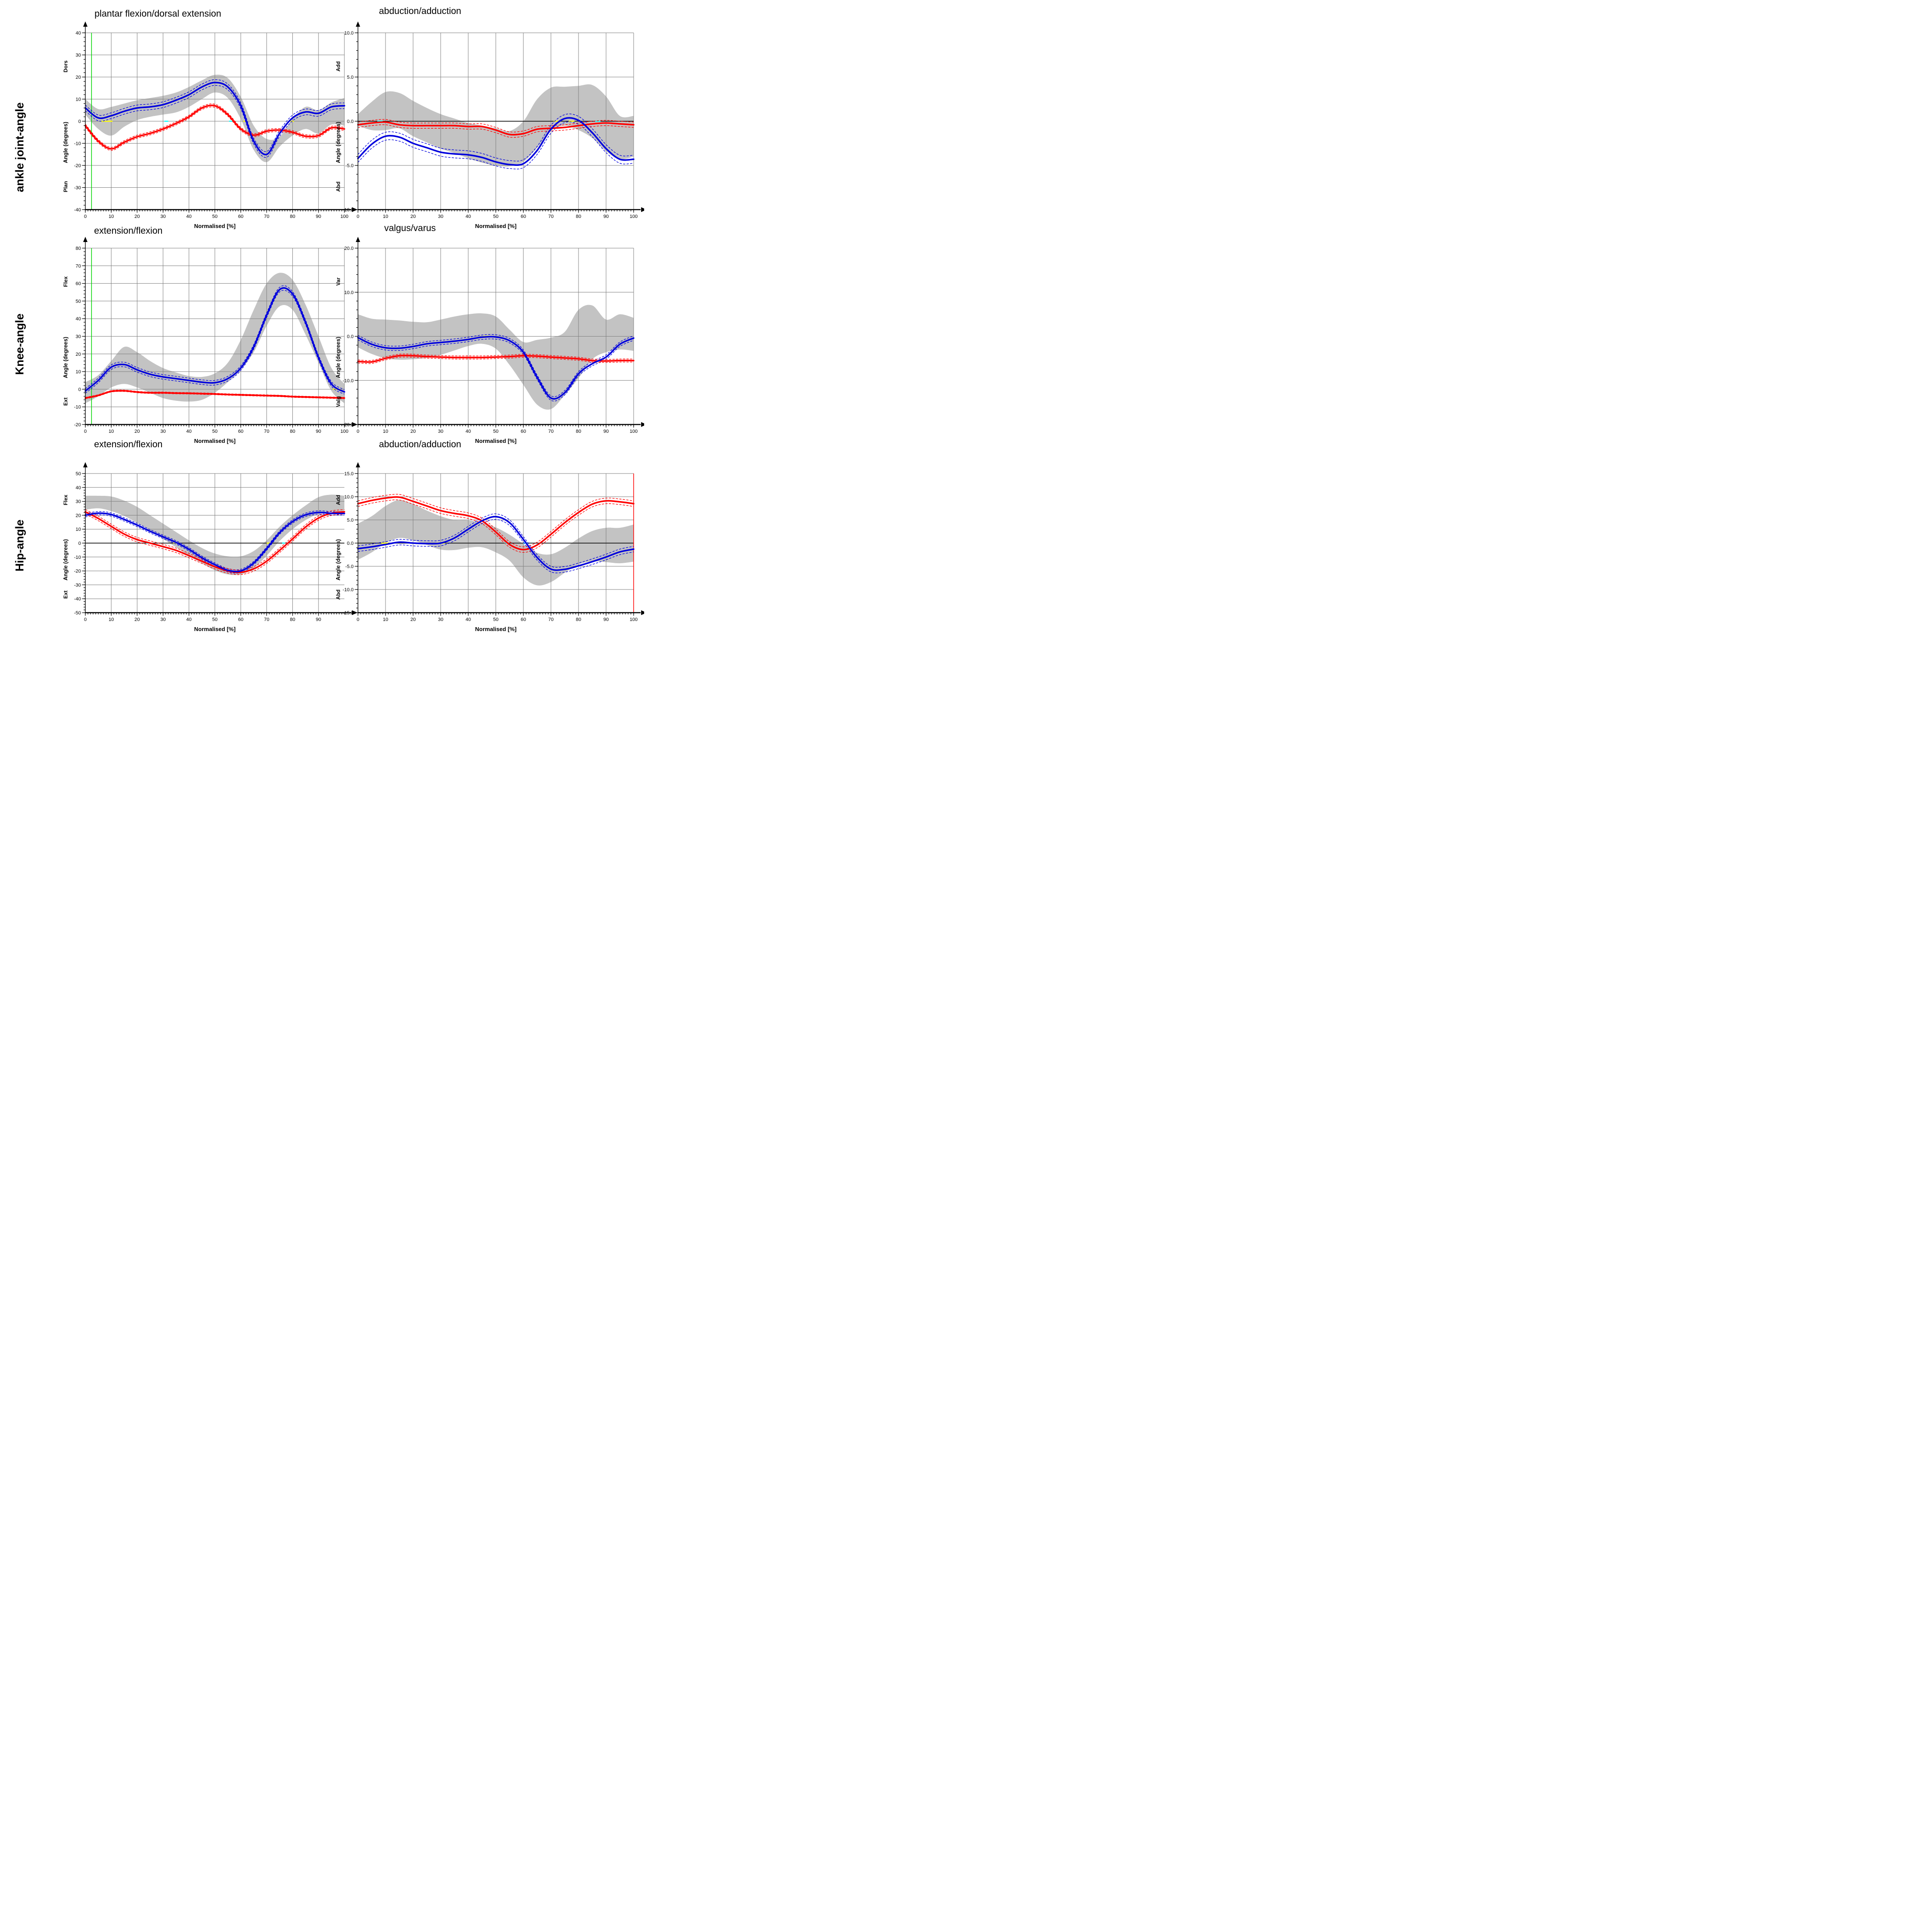  I want to click on y-side-label-bottom: Valg, so click(338, 401).